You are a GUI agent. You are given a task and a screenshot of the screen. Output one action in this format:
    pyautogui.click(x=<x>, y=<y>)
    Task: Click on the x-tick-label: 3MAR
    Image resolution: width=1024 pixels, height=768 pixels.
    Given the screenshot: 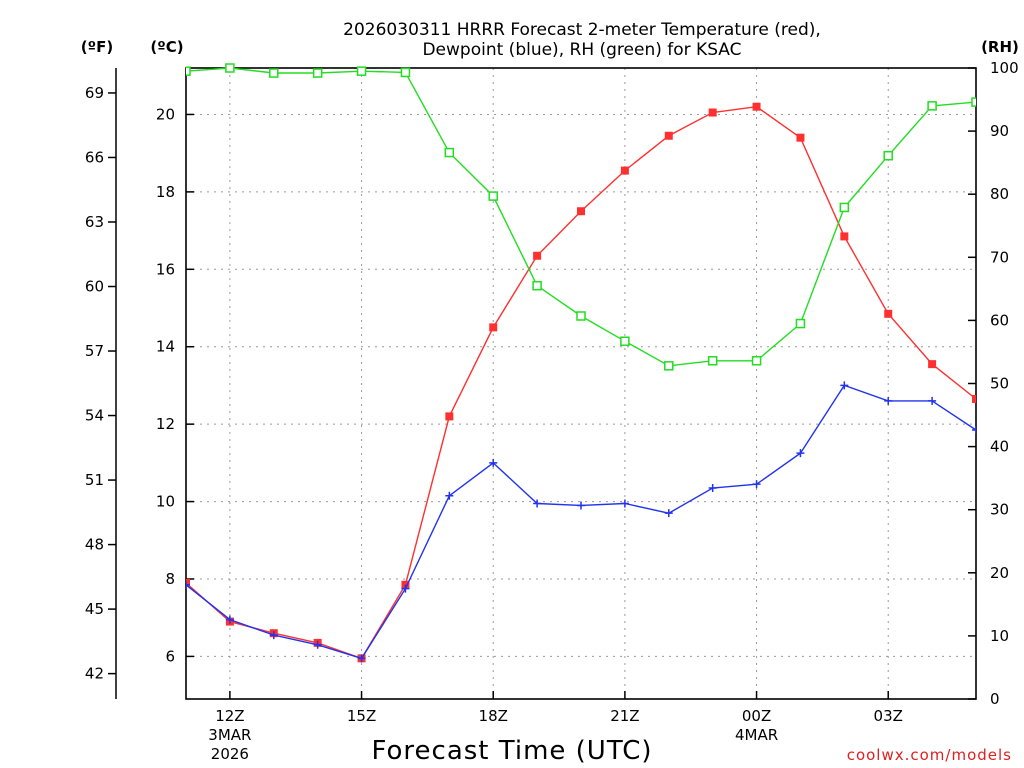 What is the action you would take?
    pyautogui.click(x=229, y=735)
    